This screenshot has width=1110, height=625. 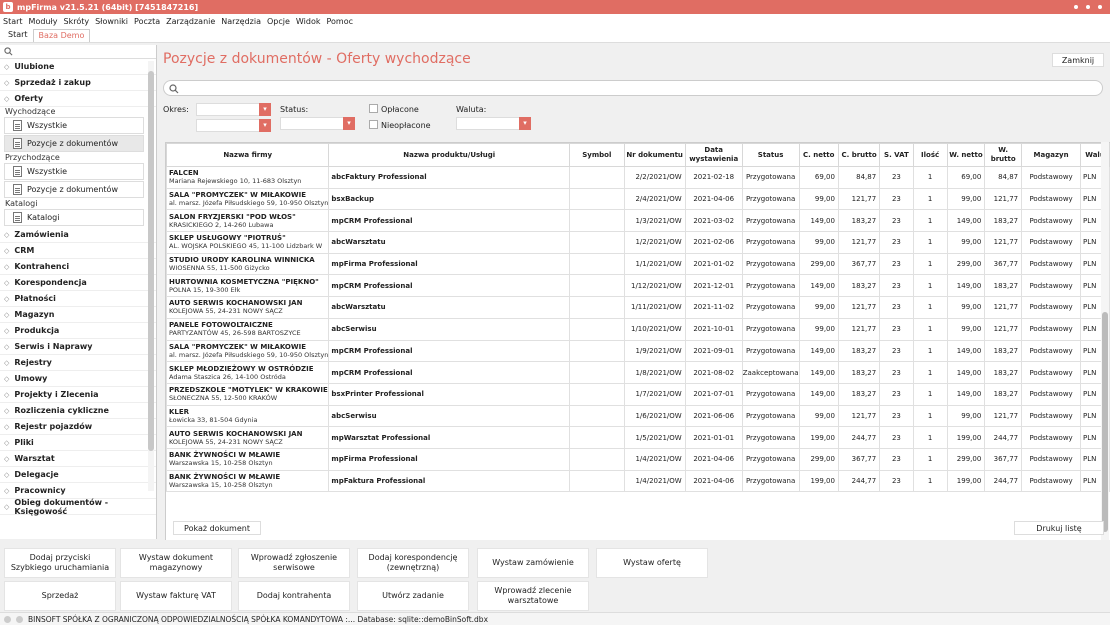 I want to click on sidebar-scrollbar, so click(x=151, y=276).